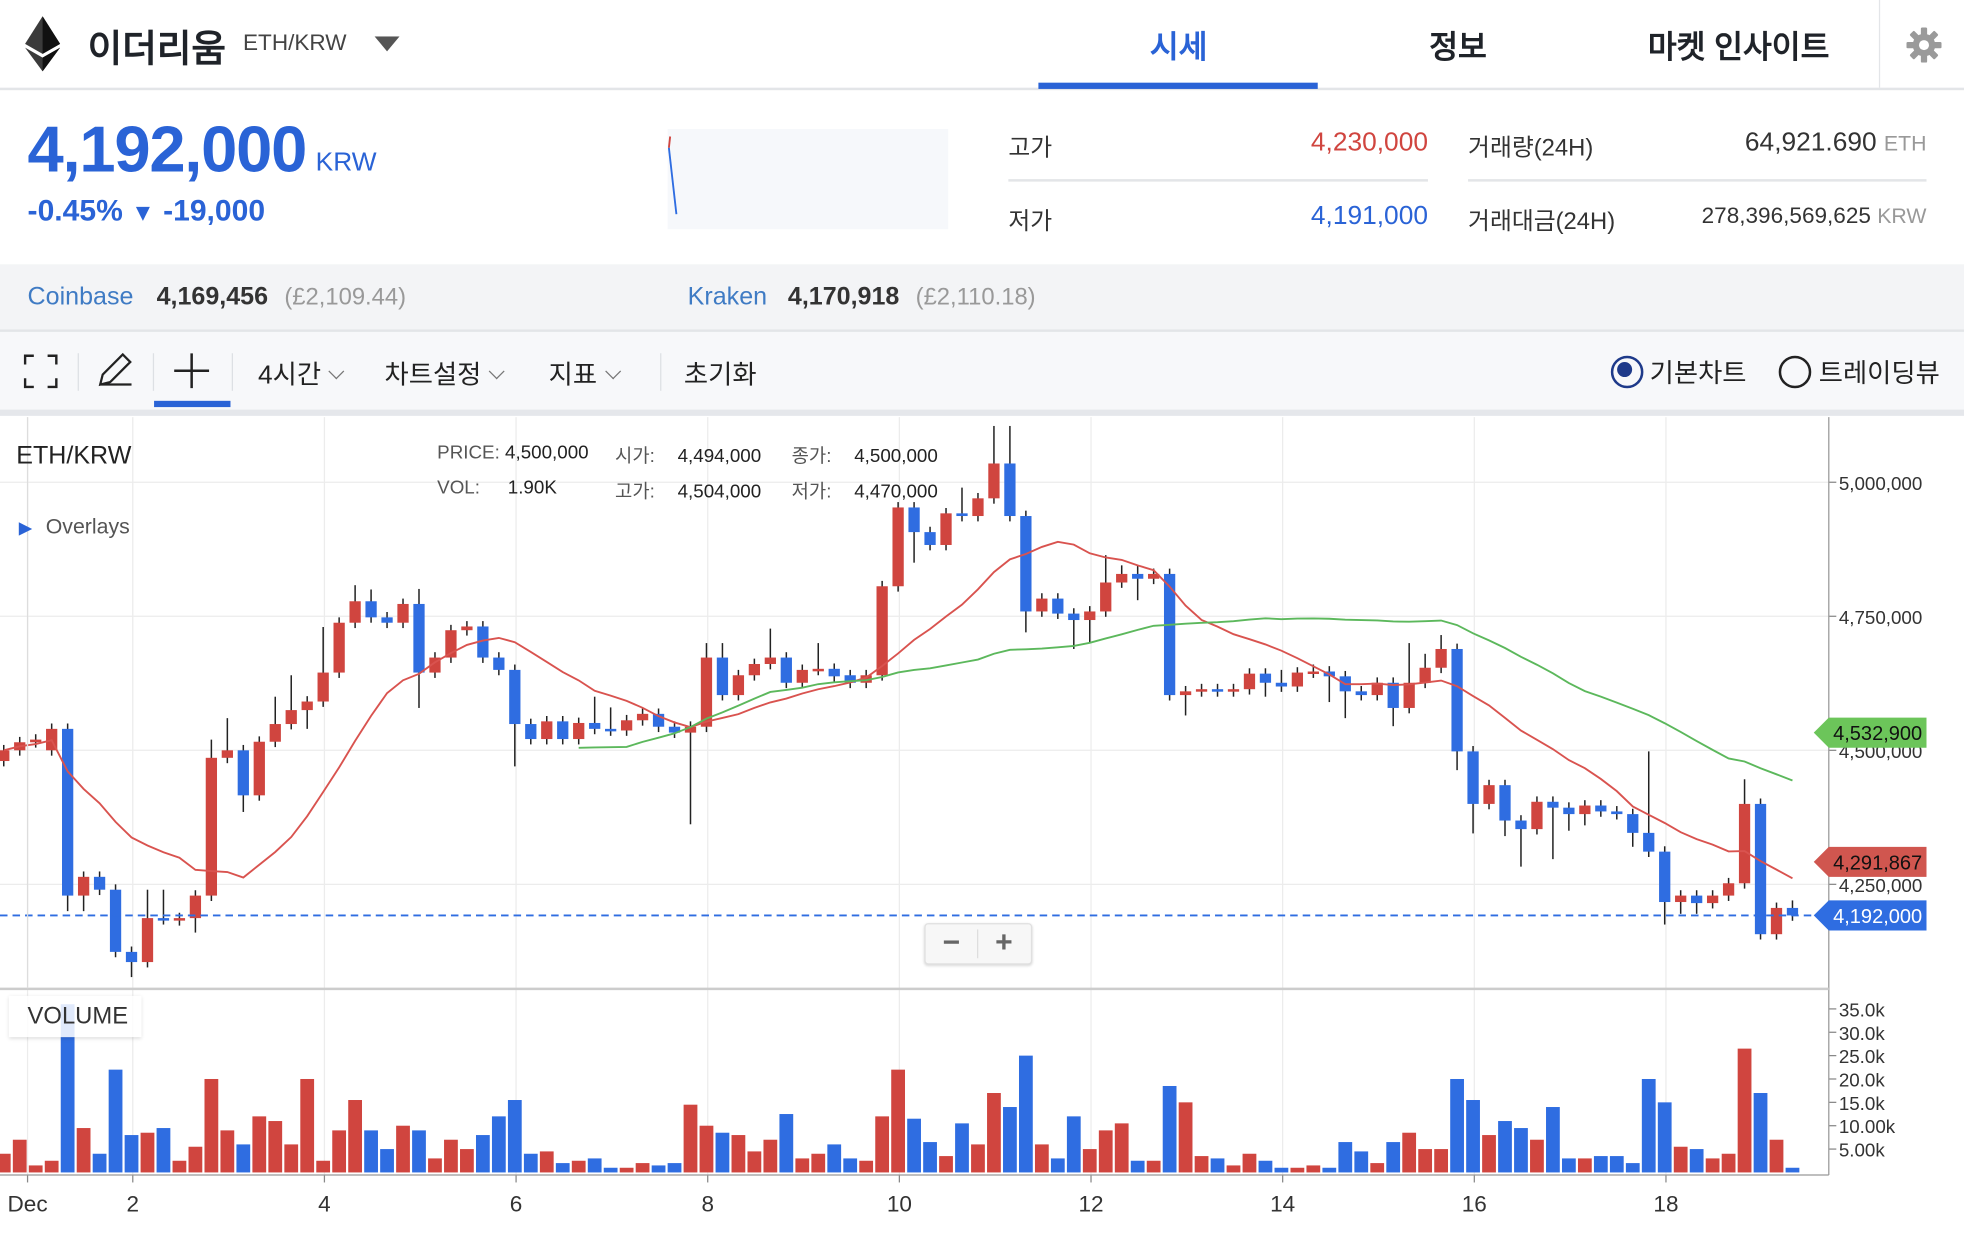 Image resolution: width=1964 pixels, height=1233 pixels. I want to click on volume-pane-label: VOLUME, so click(75, 1016).